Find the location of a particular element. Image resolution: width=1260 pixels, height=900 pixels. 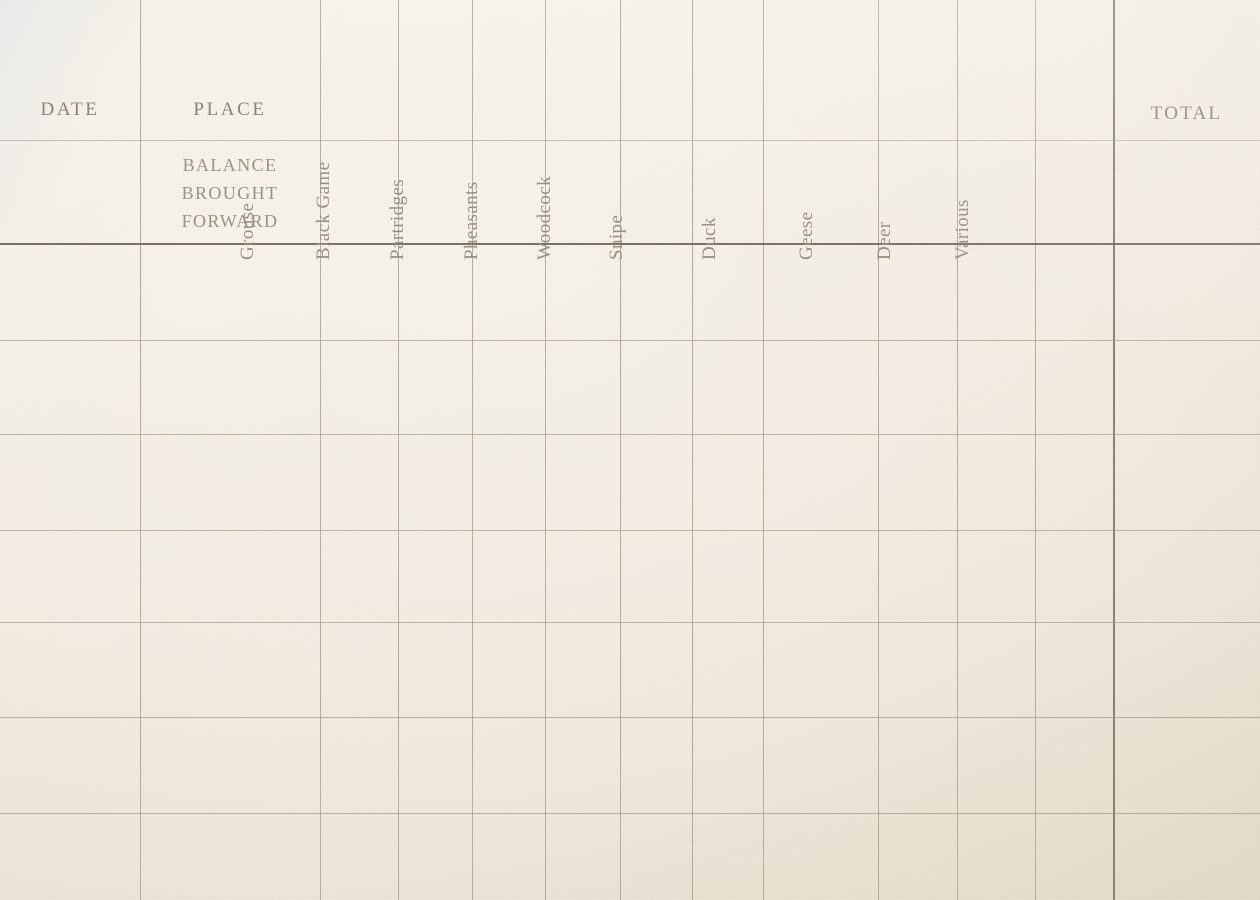

cell-row6-deer is located at coordinates (996, 765).